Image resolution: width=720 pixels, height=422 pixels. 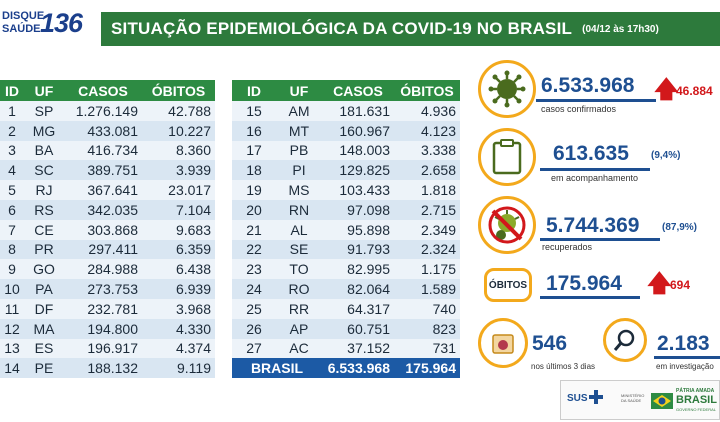 What do you see at coordinates (254, 209) in the screenshot?
I see `row-id: 20` at bounding box center [254, 209].